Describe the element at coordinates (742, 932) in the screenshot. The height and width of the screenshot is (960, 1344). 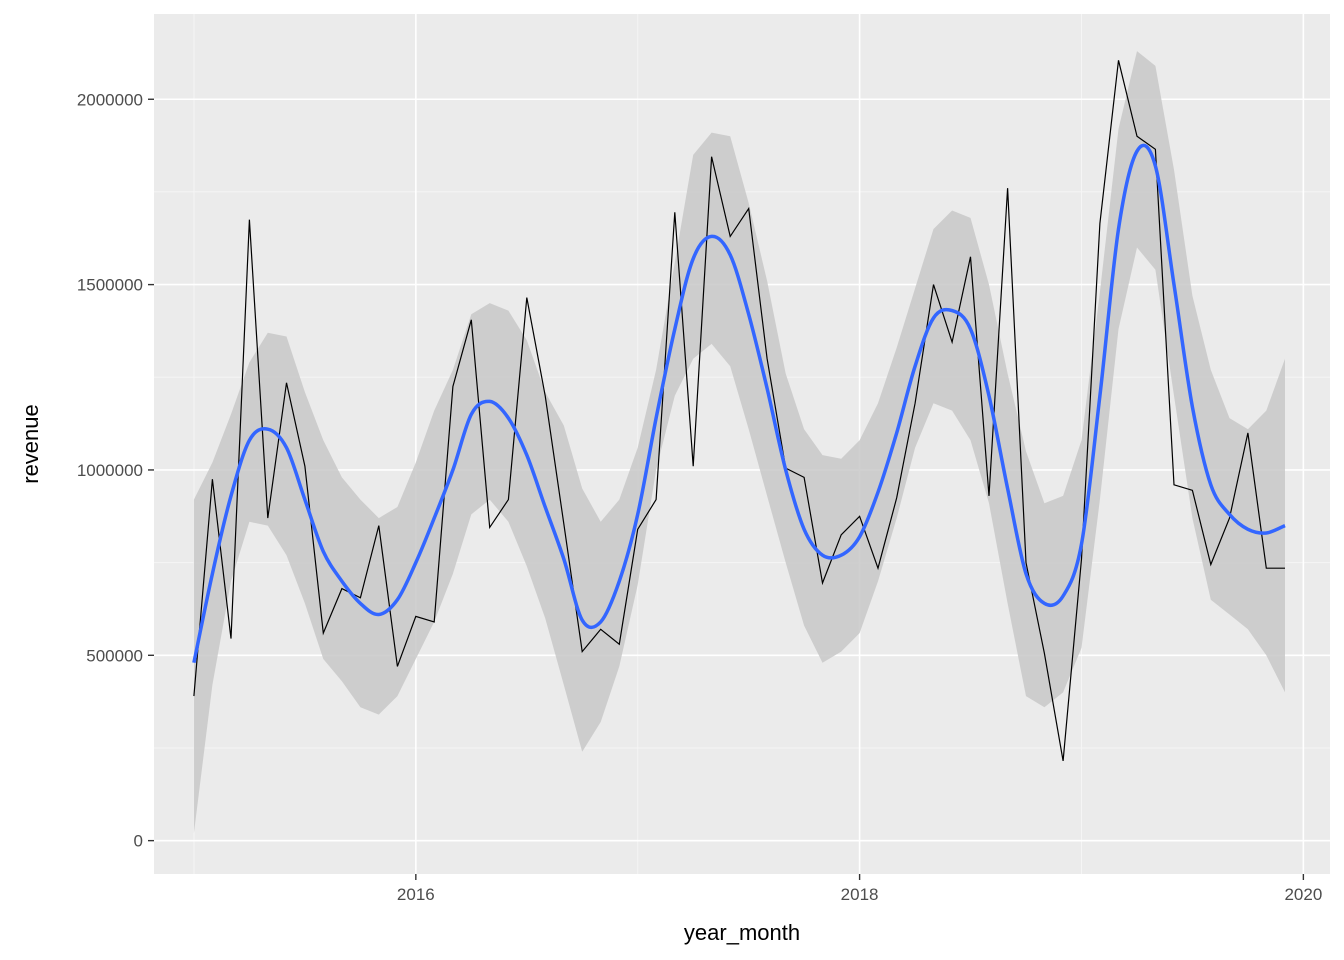
I see `x-axis-title: year_month` at that location.